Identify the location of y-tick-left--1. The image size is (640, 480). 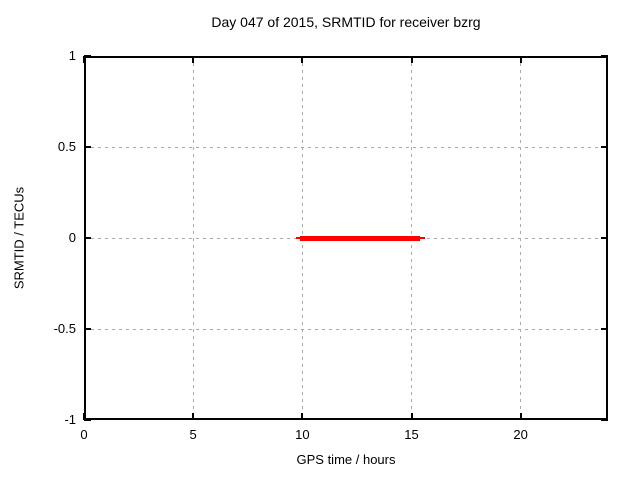
(87, 420).